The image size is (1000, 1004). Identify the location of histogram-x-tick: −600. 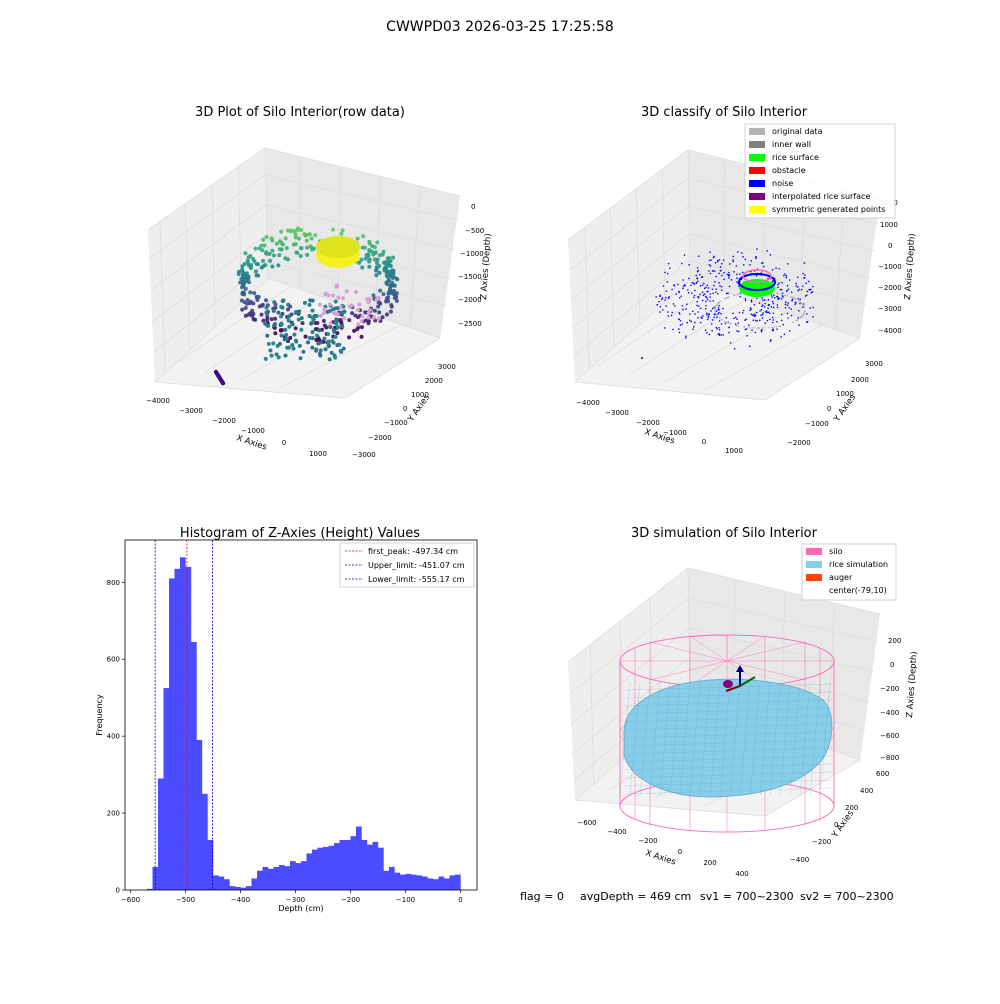
(130, 900).